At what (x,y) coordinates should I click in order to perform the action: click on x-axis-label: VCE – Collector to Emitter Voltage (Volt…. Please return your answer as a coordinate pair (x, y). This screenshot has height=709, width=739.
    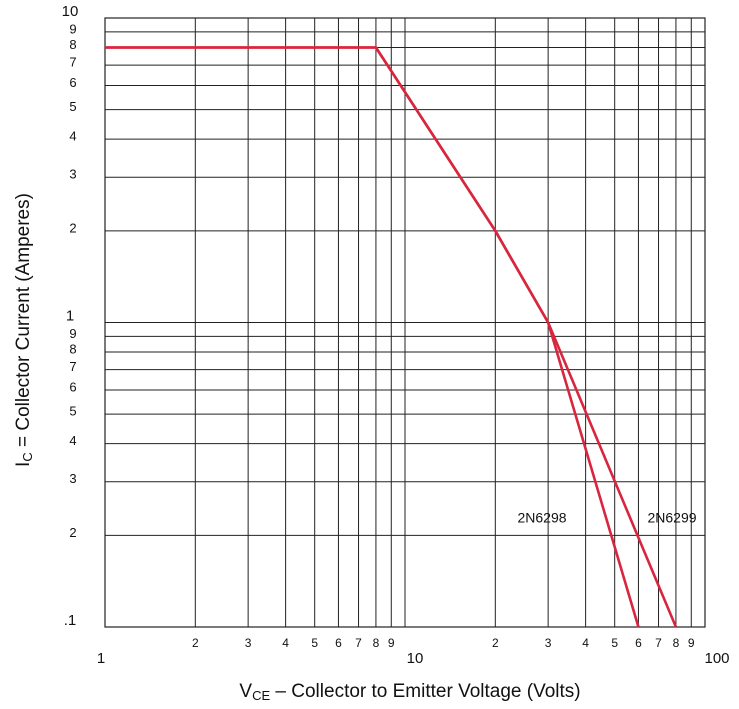
    Looking at the image, I should click on (409, 692).